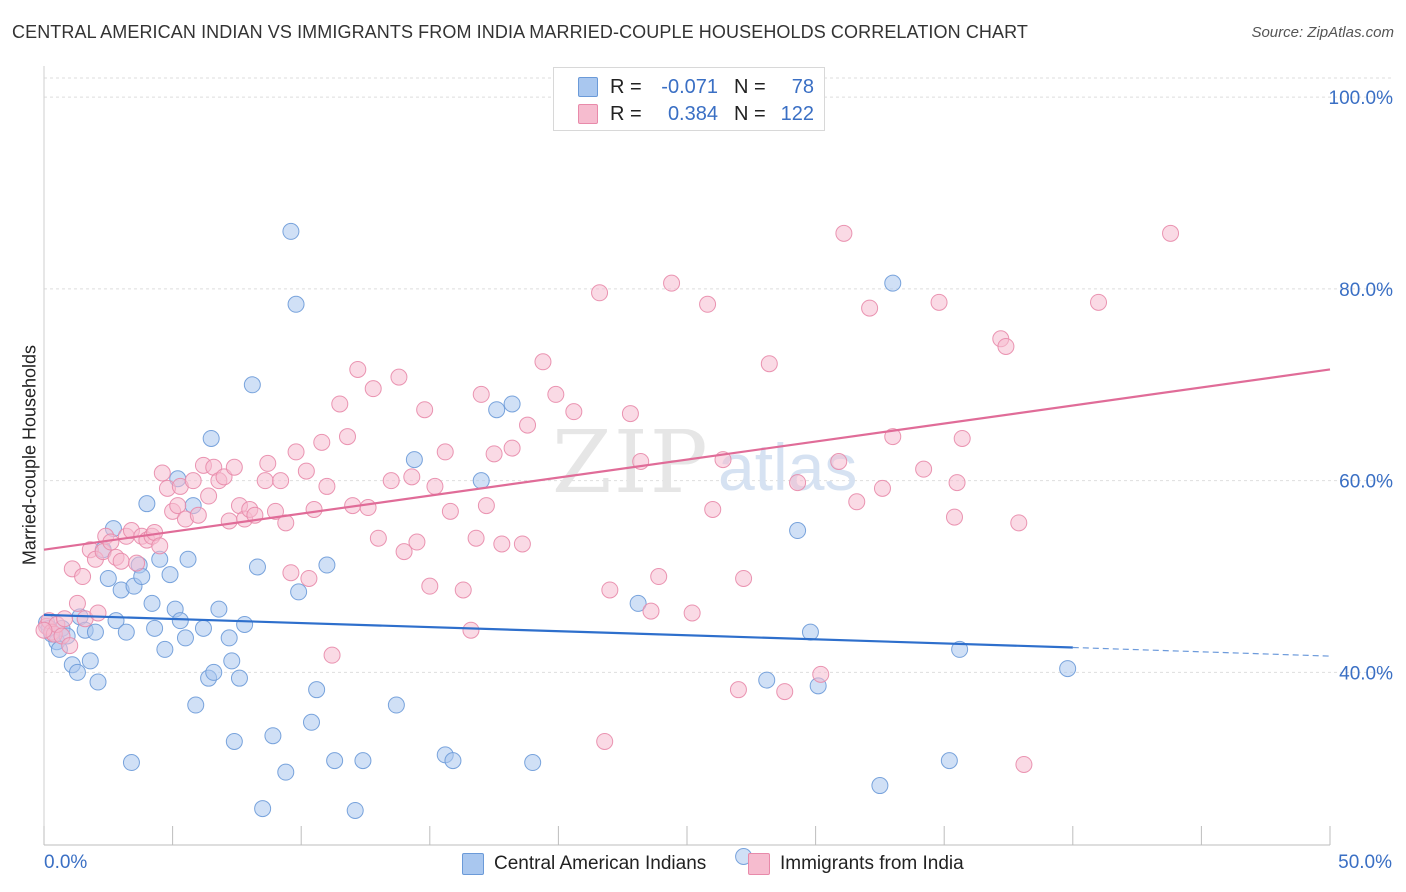 The image size is (1406, 892). What do you see at coordinates (631, 463) in the screenshot?
I see `watermark-zip: ZIP` at bounding box center [631, 463].